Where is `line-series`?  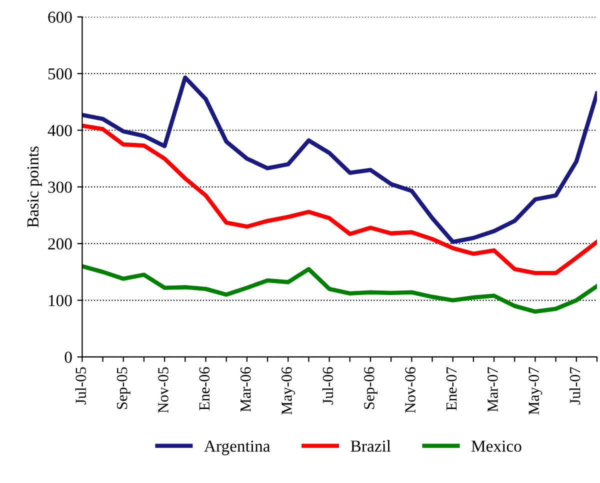
line-series is located at coordinates (339, 289).